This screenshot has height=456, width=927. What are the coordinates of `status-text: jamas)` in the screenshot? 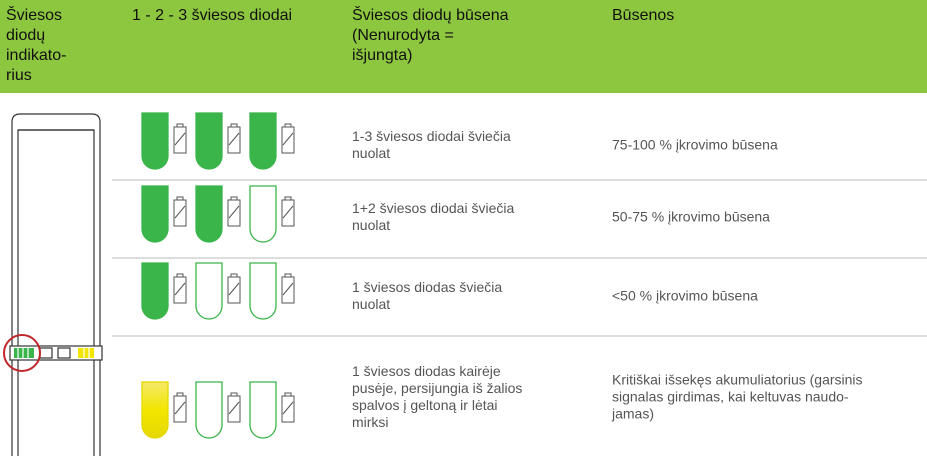 It's located at (632, 414).